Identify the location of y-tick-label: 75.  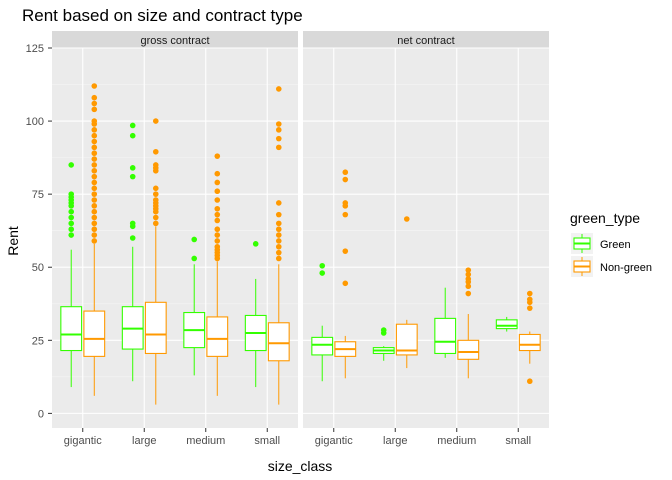
(38, 195).